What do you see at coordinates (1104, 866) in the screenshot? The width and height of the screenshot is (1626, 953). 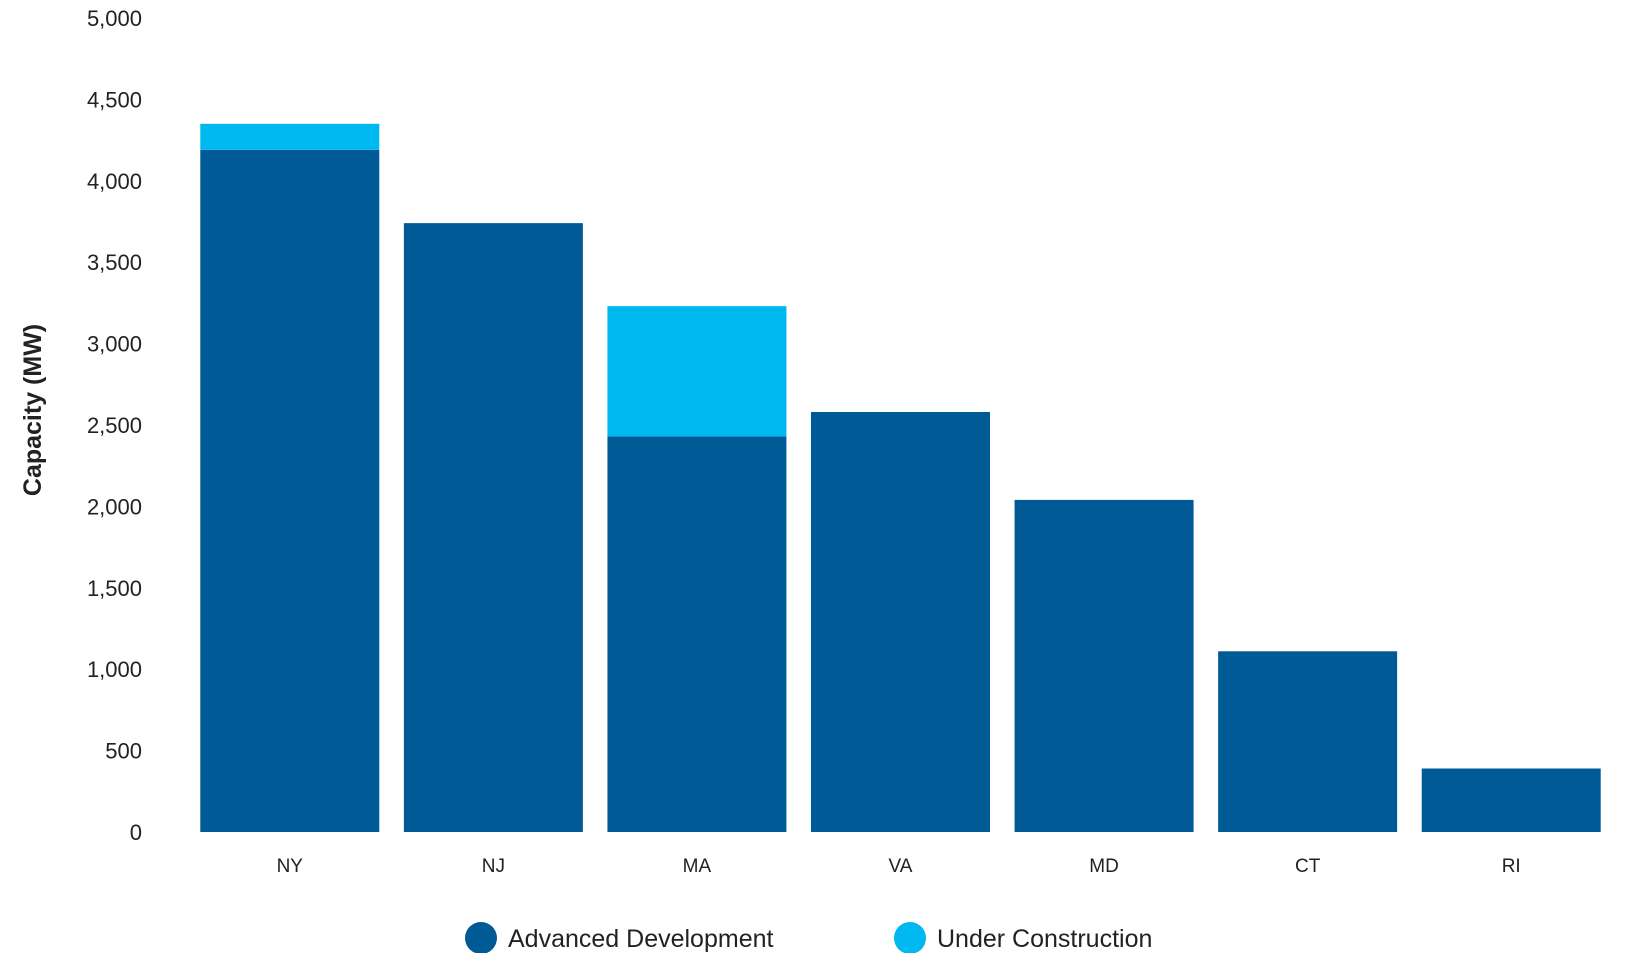 I see `x-tick-label: MD` at bounding box center [1104, 866].